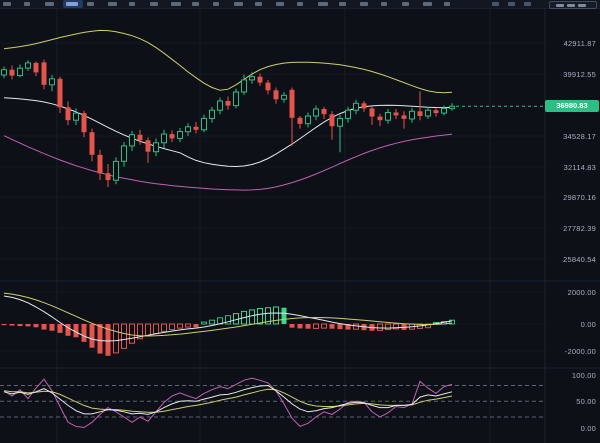 This screenshot has height=443, width=600. Describe the element at coordinates (581, 292) in the screenshot. I see `axis-tick-label: 2000.00` at that location.